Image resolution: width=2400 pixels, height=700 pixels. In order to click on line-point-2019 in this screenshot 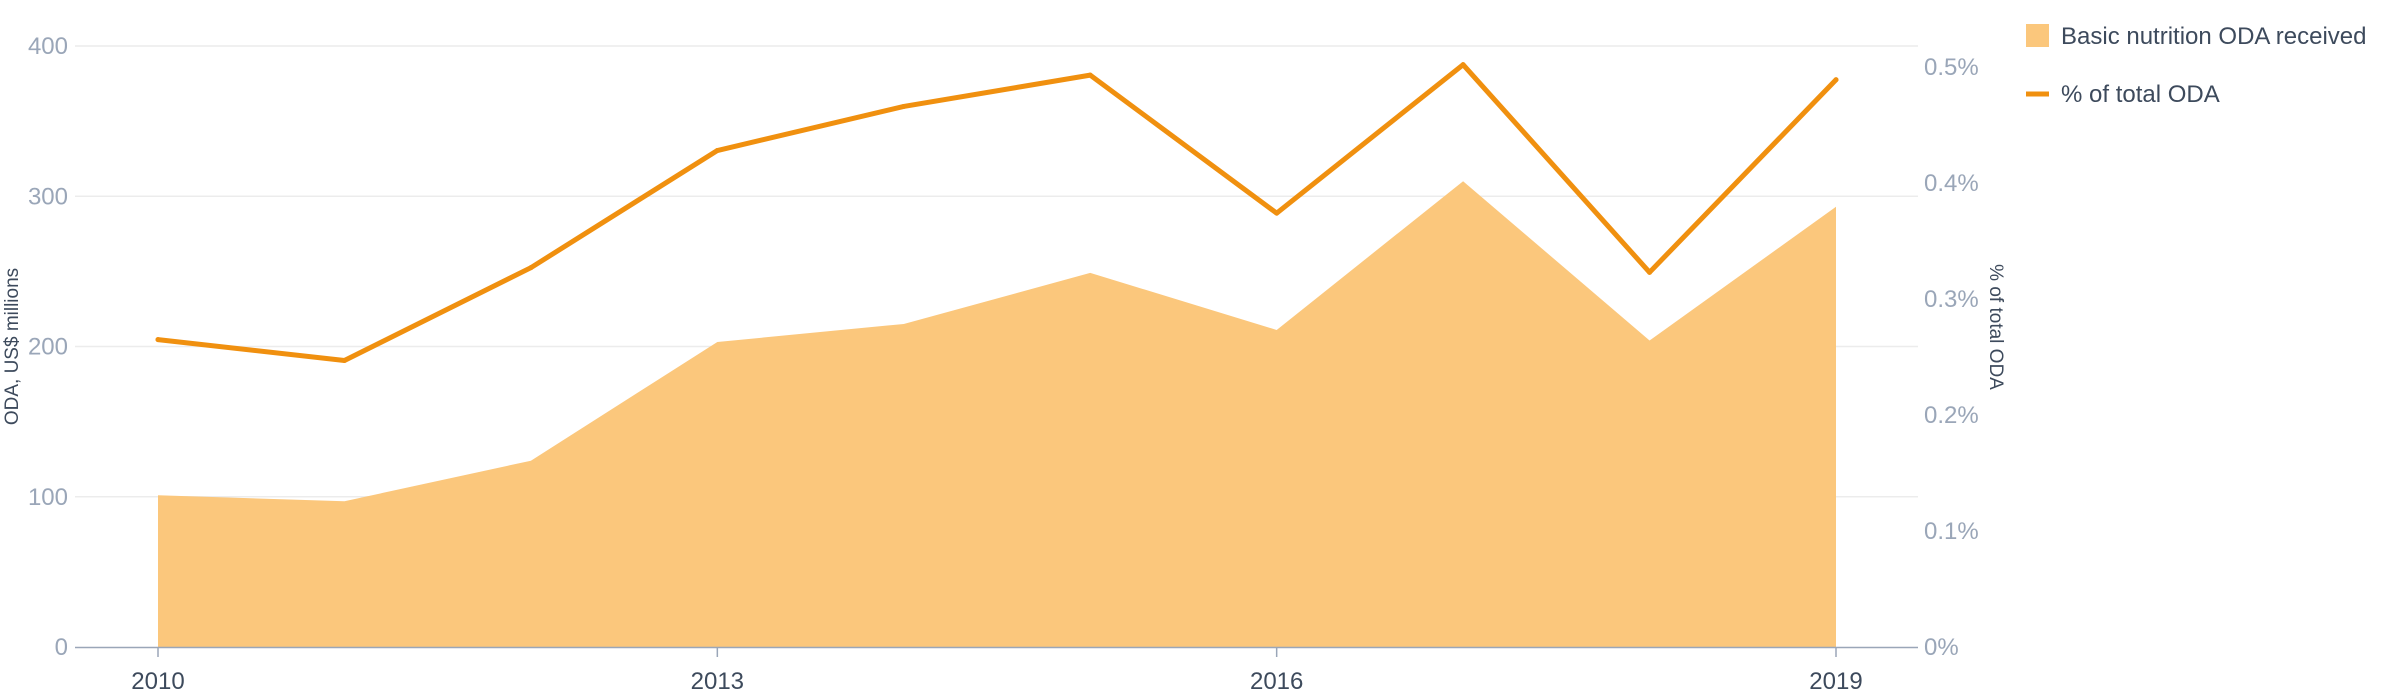, I will do `click(1836, 80)`.